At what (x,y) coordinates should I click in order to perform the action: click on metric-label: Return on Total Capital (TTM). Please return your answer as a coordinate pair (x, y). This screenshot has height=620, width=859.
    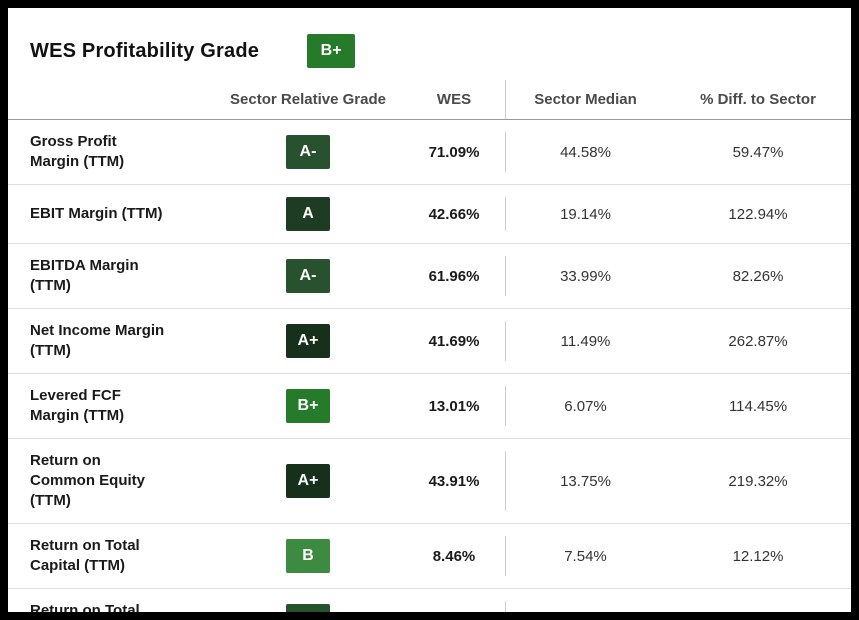
    Looking at the image, I should click on (85, 555).